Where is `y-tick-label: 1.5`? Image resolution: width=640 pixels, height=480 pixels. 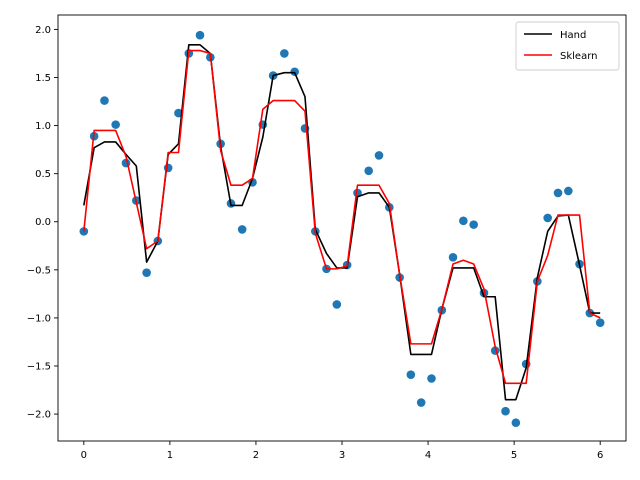
y-tick-label: 1.5 is located at coordinates (43, 78).